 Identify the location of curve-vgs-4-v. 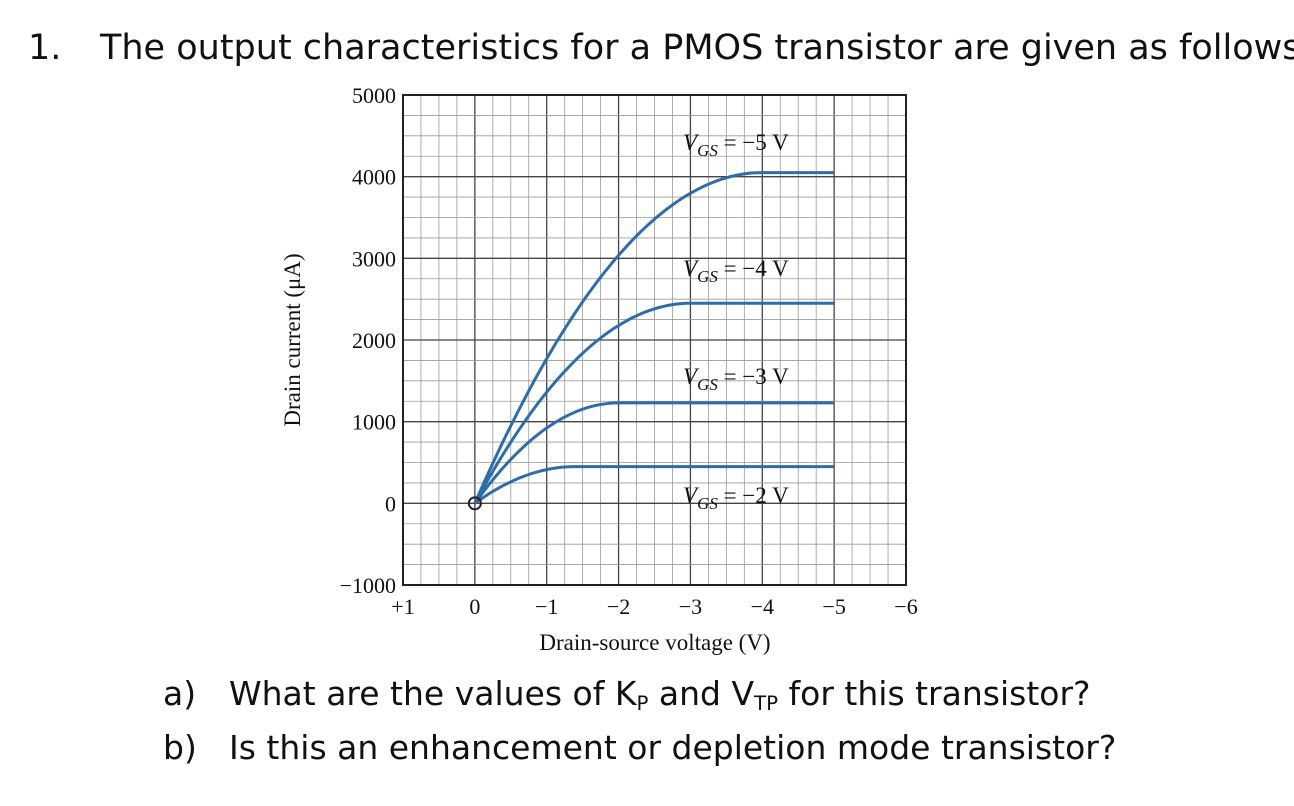
(654, 403).